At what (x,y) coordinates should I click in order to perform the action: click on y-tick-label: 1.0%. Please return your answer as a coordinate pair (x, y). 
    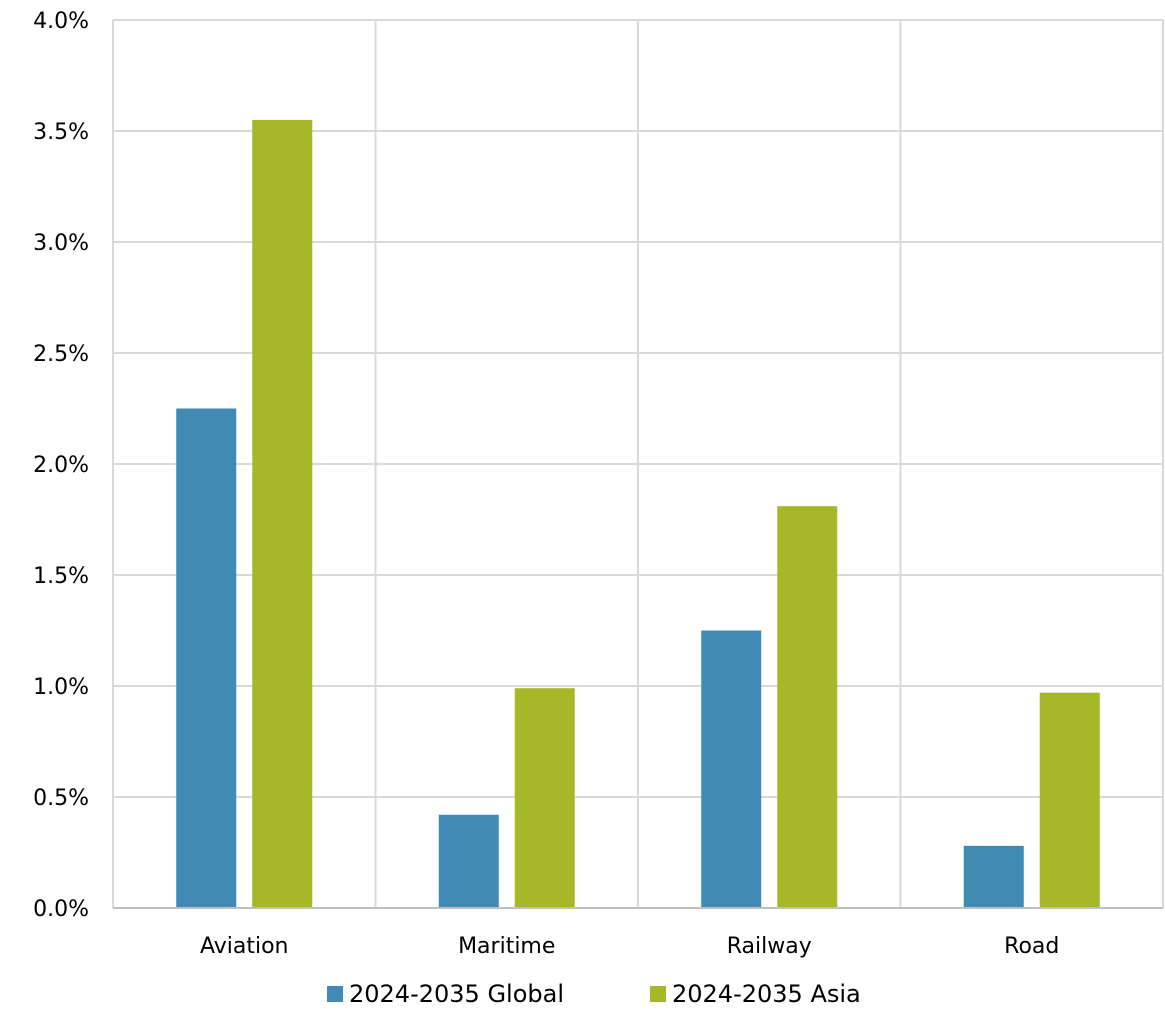
    Looking at the image, I should click on (61, 687).